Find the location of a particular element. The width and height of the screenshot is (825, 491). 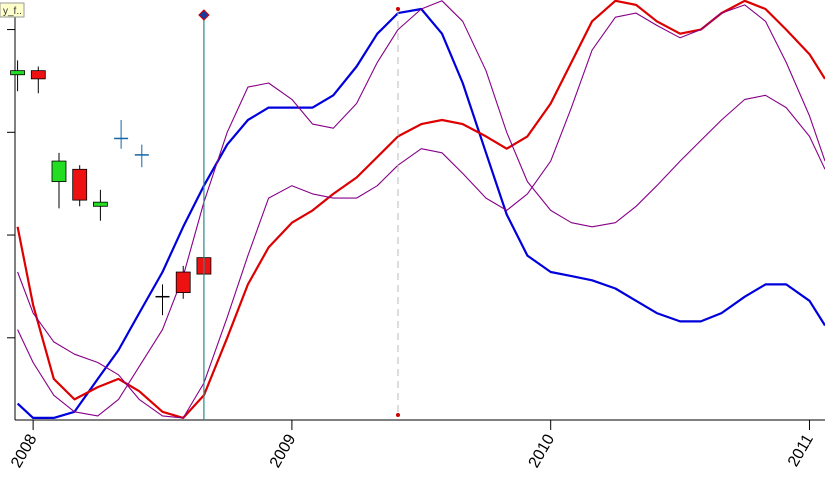

header-tag: y_f.. is located at coordinates (12, 10).